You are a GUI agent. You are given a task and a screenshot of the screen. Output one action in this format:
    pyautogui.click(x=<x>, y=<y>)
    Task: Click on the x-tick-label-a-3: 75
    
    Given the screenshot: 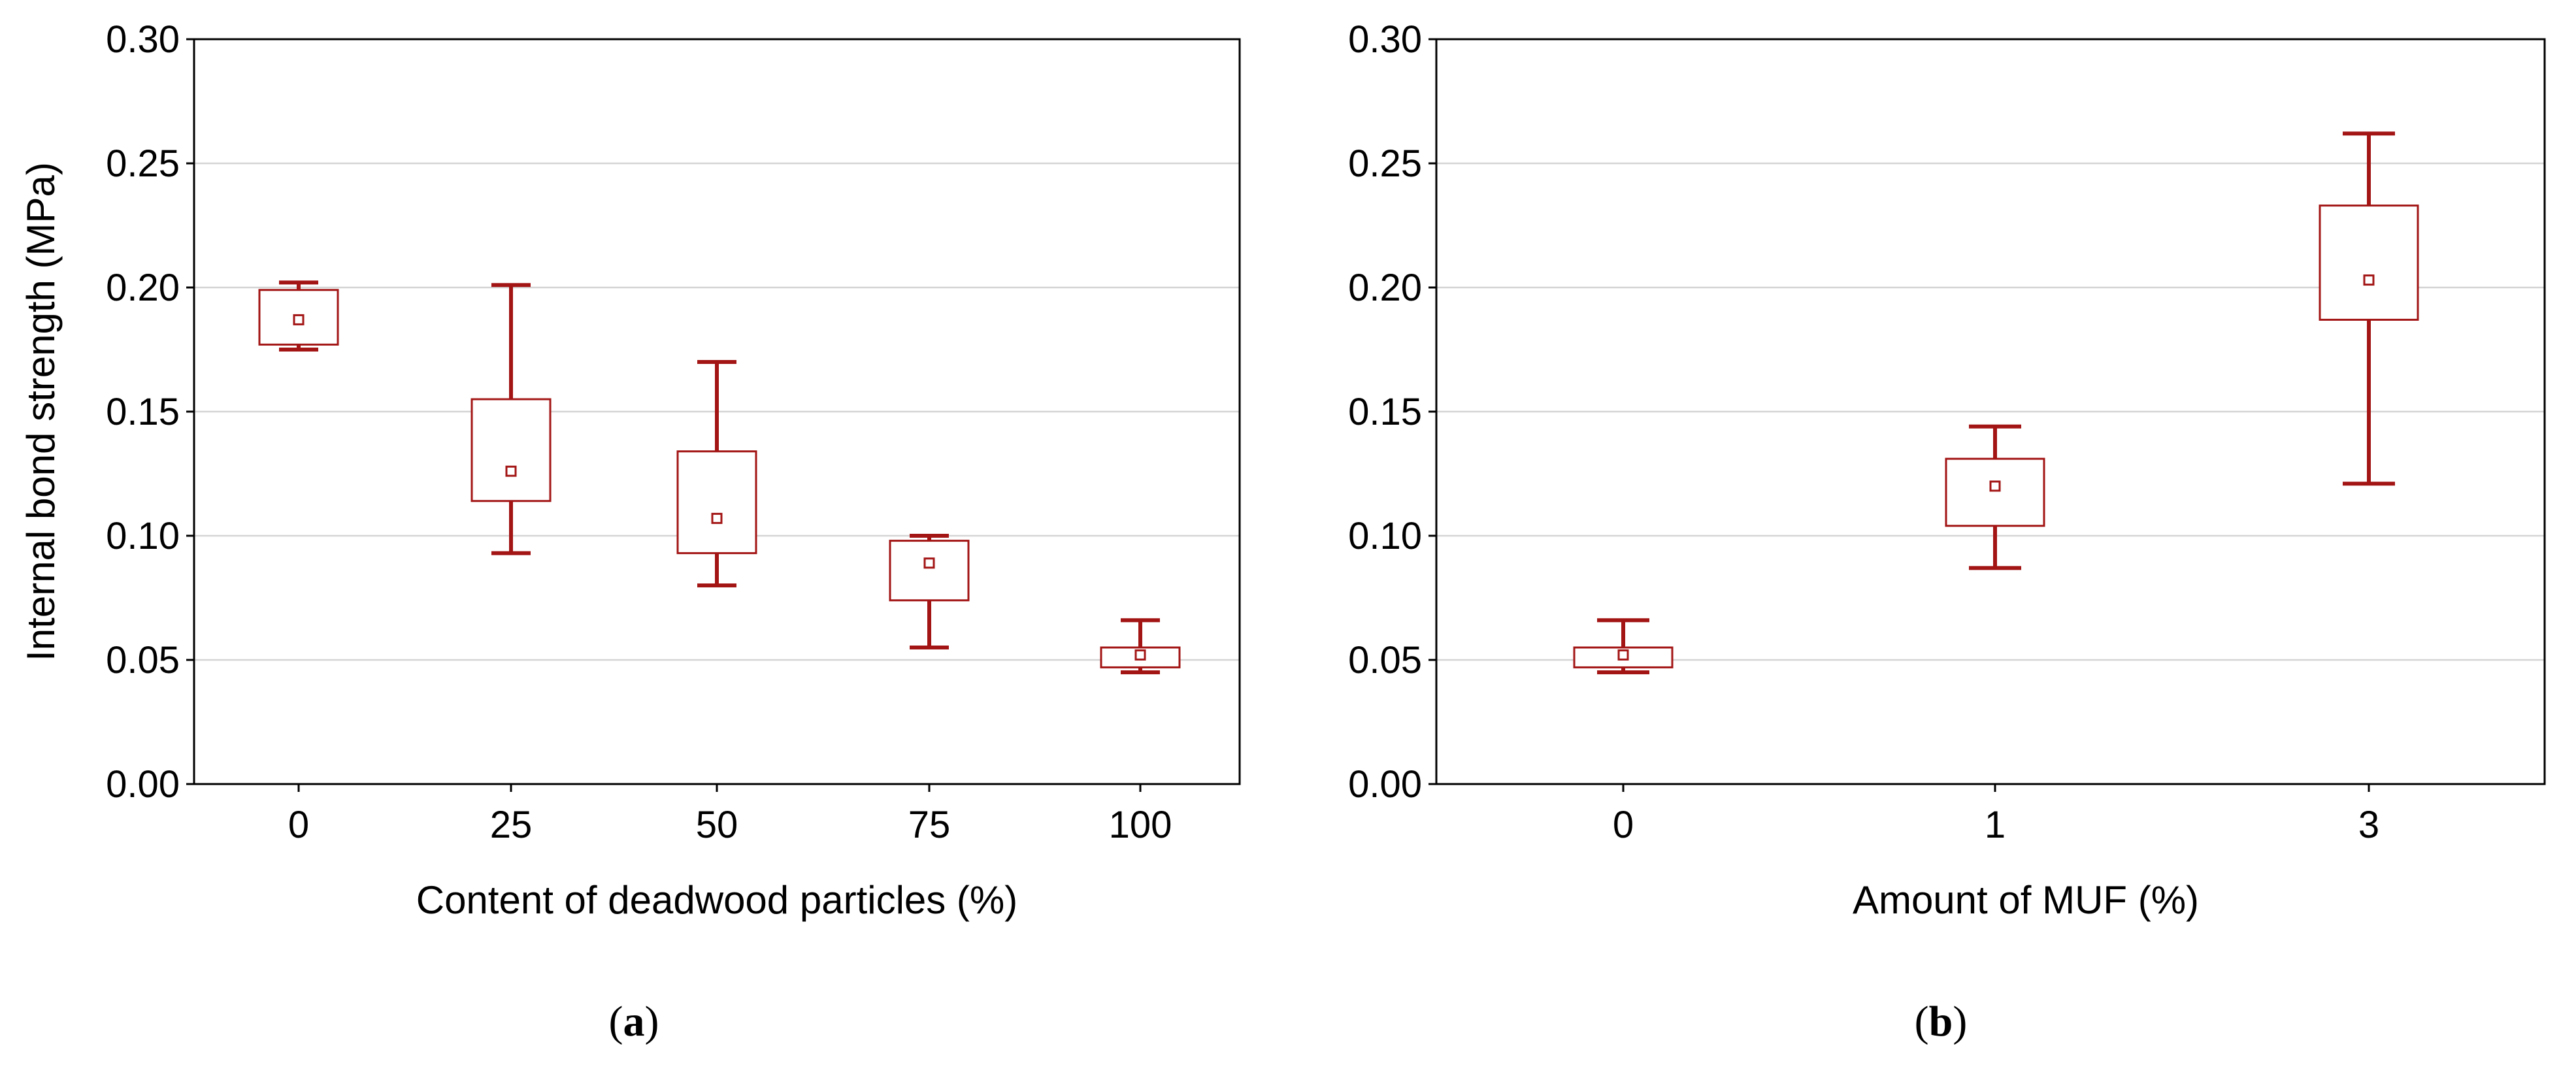 What is the action you would take?
    pyautogui.click(x=929, y=825)
    